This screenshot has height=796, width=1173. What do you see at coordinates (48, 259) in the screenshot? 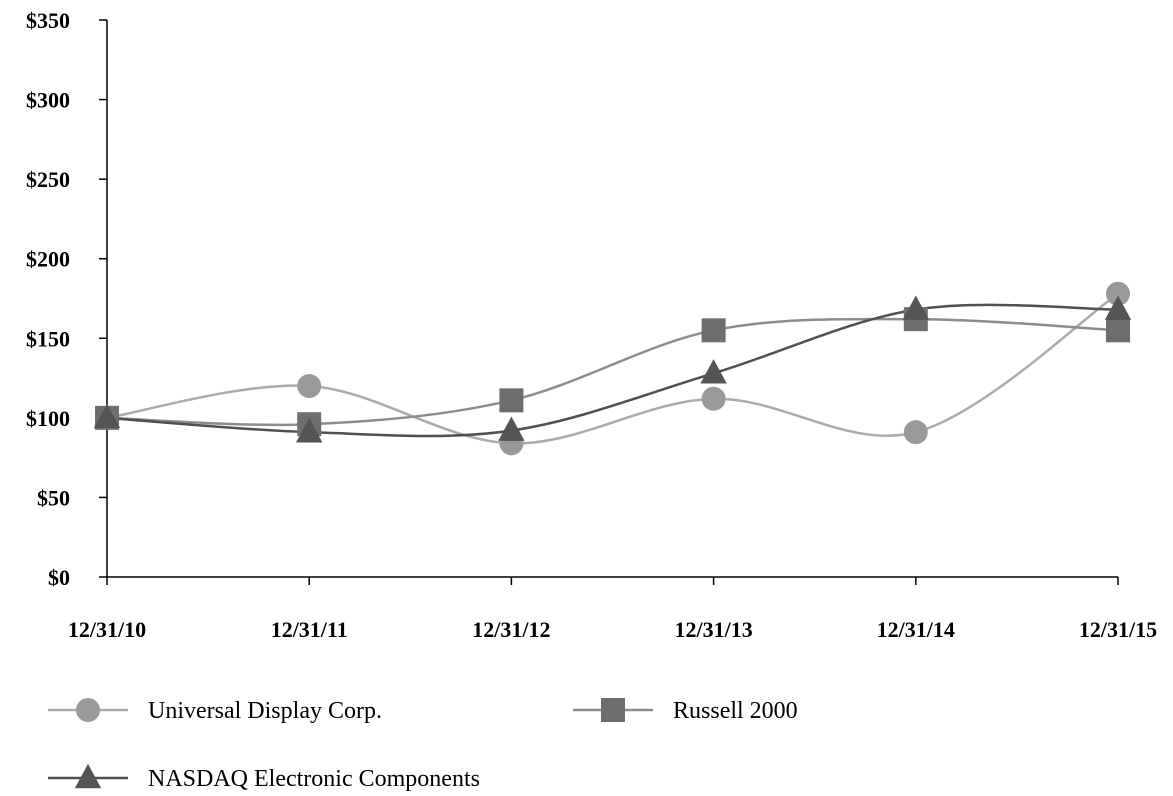
I see `y-tick-label: $200` at bounding box center [48, 259].